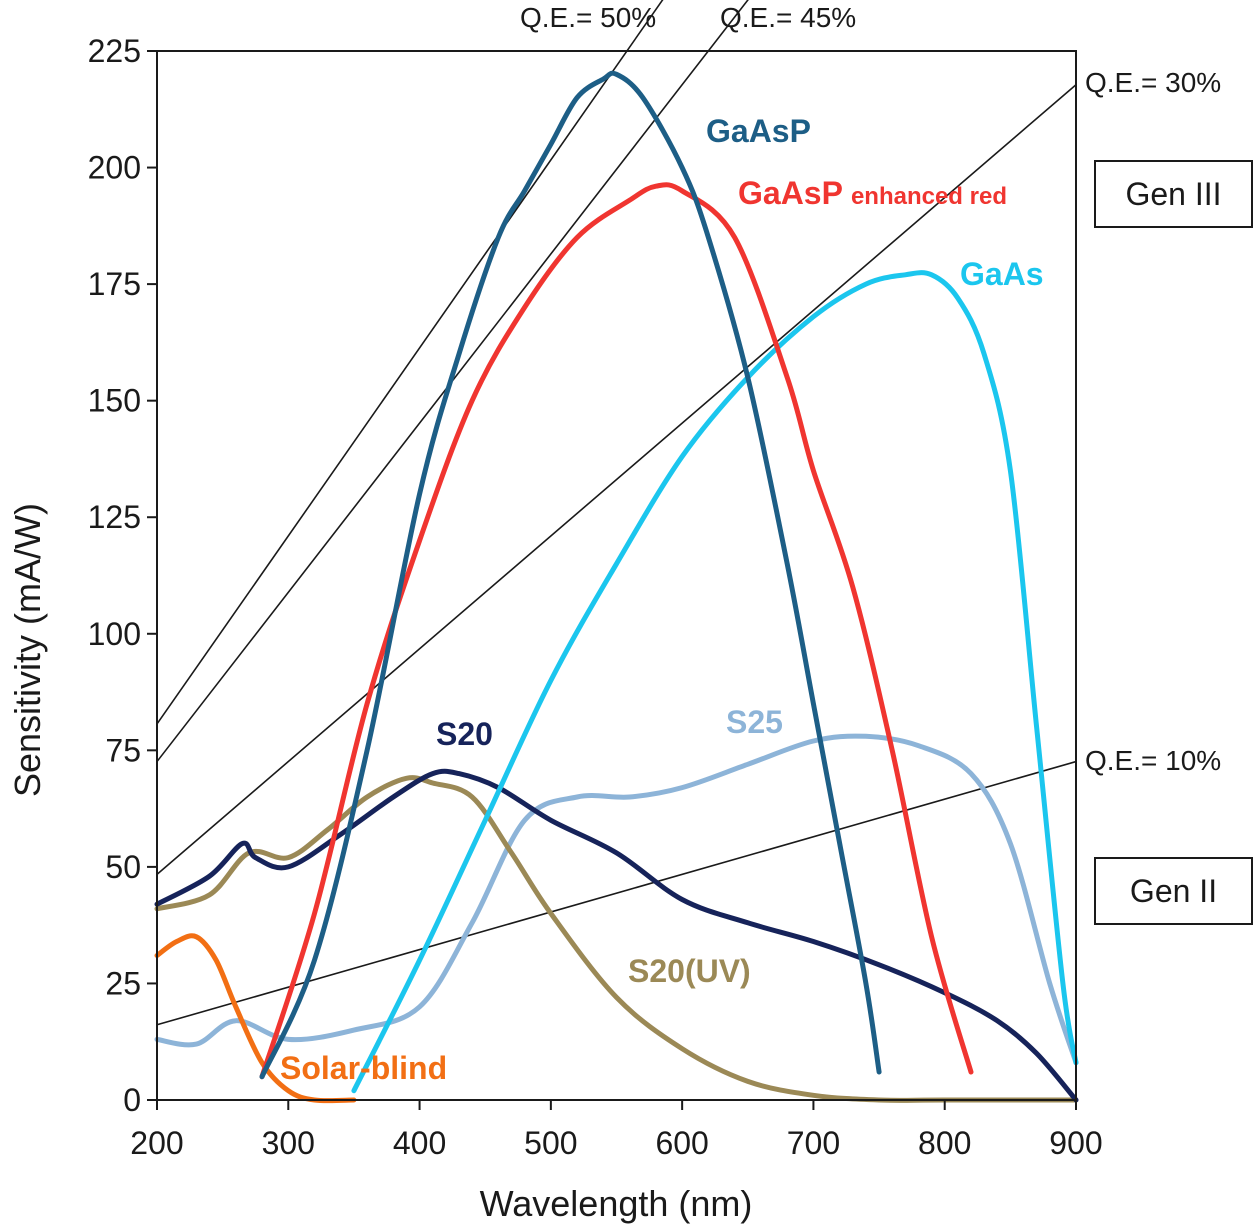  I want to click on y-tick-label: 175, so click(114, 284).